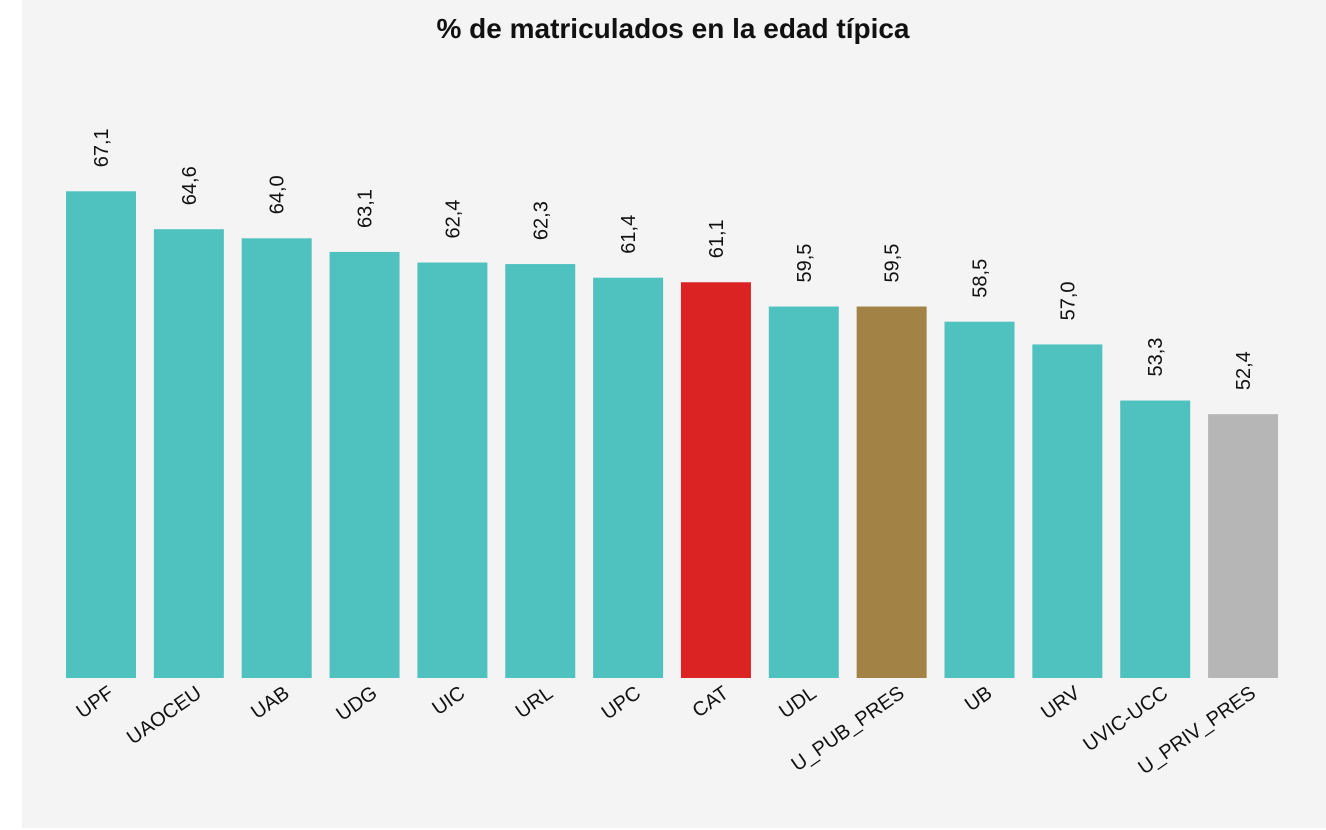  Describe the element at coordinates (453, 219) in the screenshot. I see `value-label: 62,4` at that location.